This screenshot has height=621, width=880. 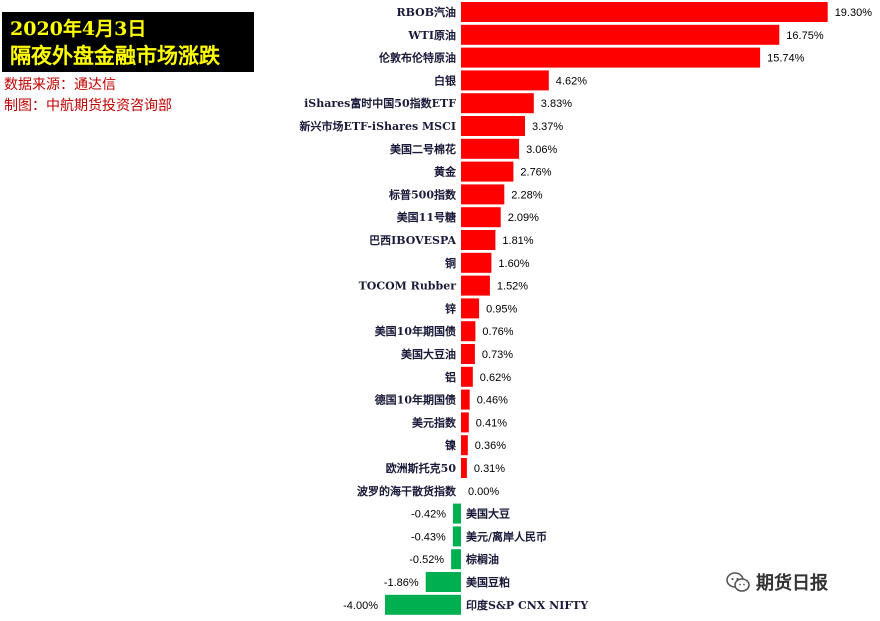 I want to click on category-label: 铜, so click(x=450, y=263).